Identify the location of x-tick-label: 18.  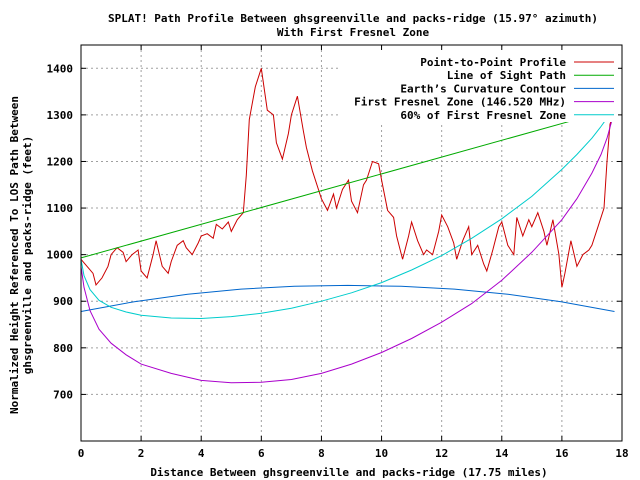
(621, 453).